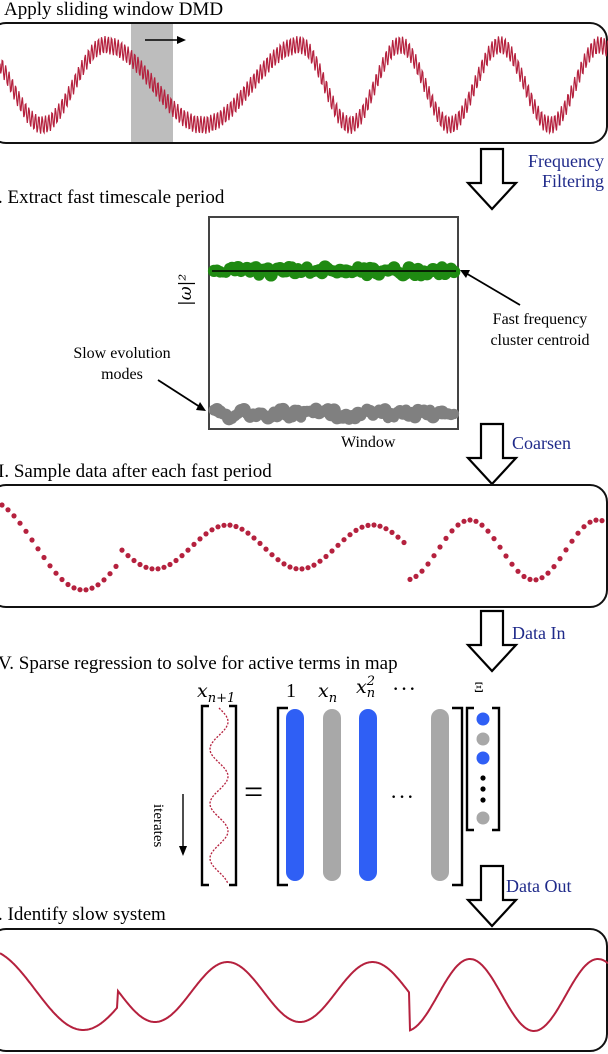  I want to click on panel3-frame, so click(304, 546).